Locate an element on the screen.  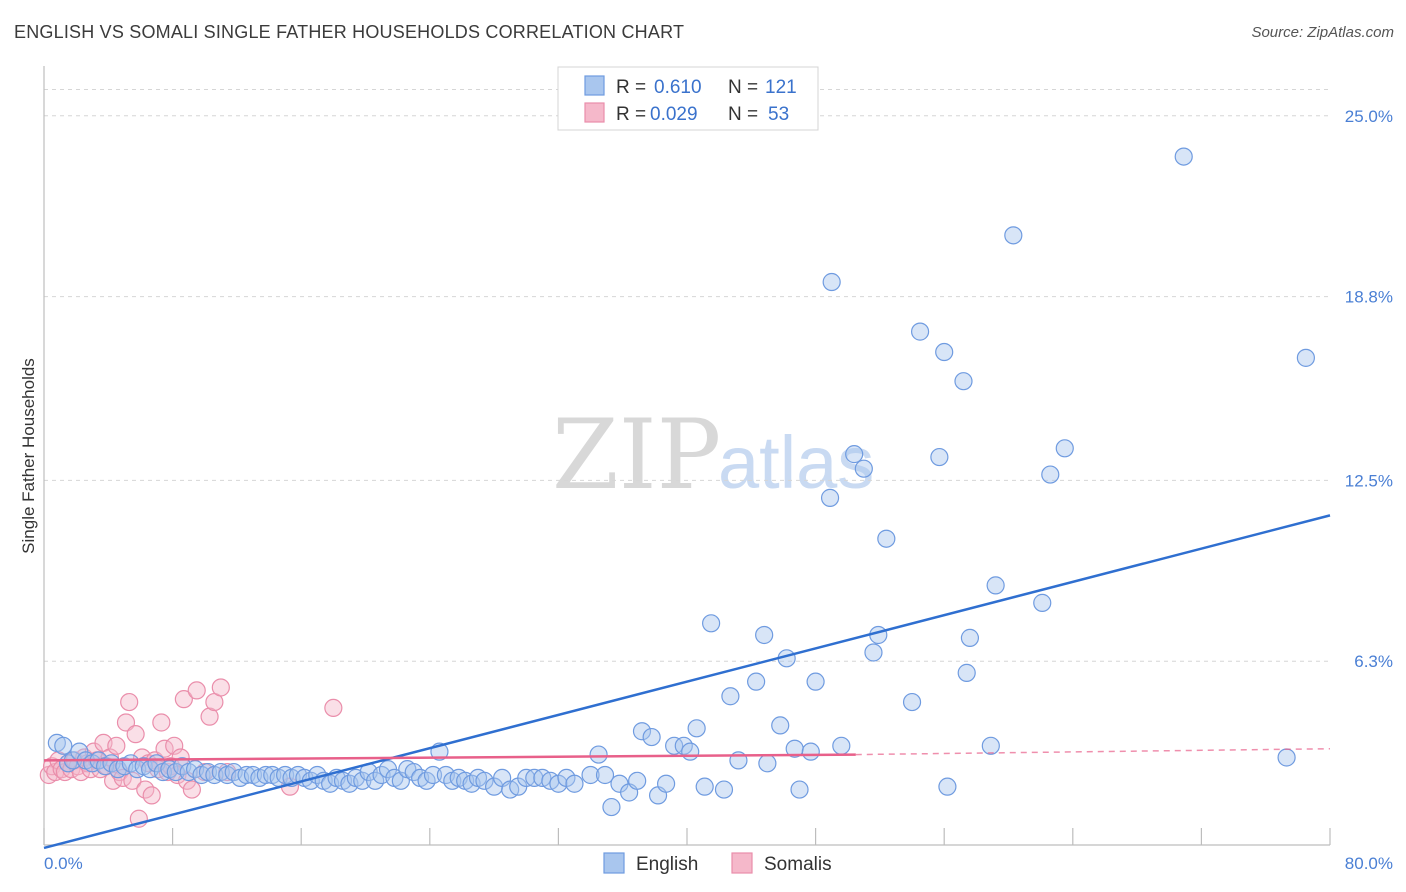
legend-english-swatch is located at coordinates (594, 85).